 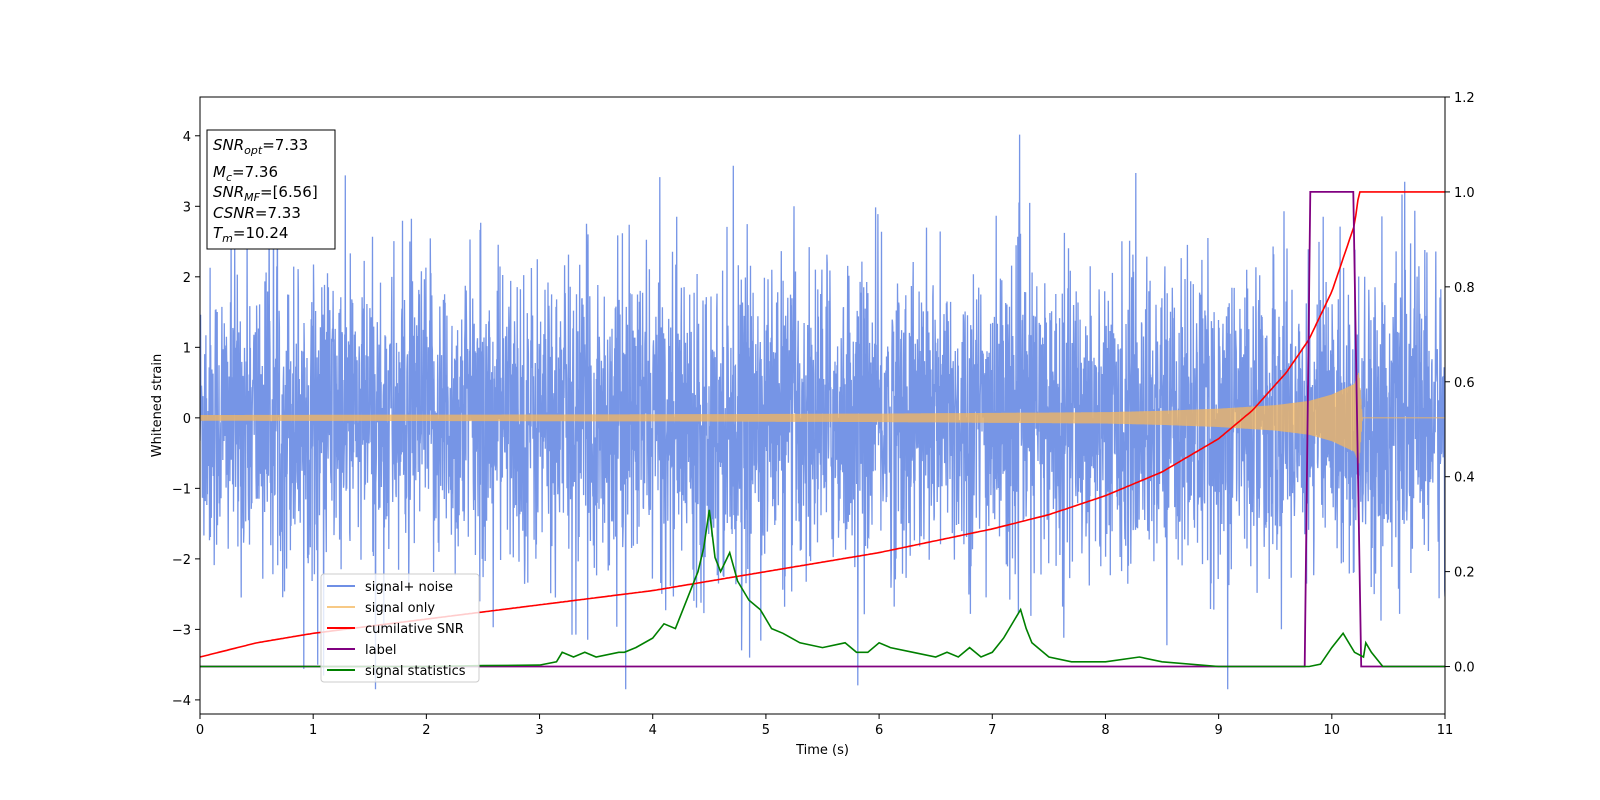 I want to click on y-tick-label: −1, so click(x=181, y=489).